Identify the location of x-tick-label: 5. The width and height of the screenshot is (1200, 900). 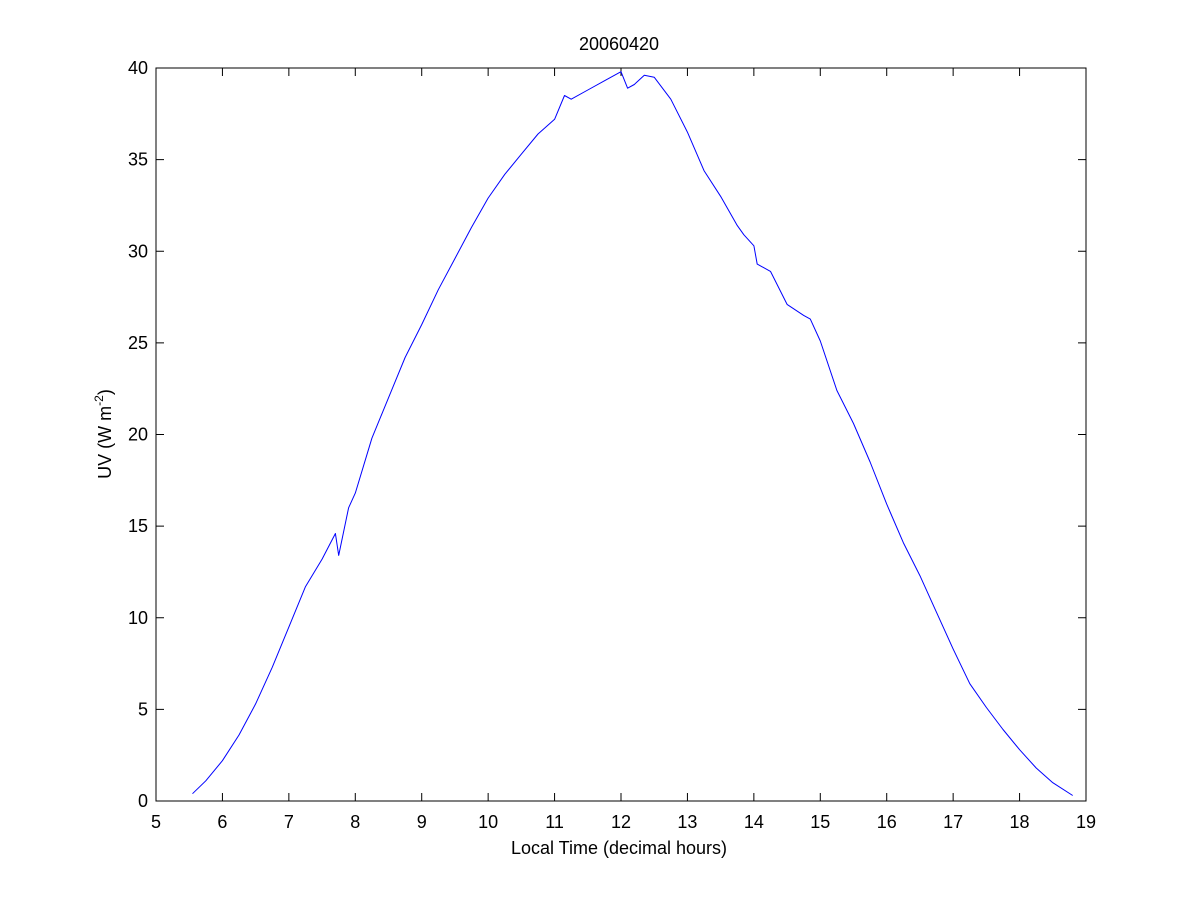
(156, 822).